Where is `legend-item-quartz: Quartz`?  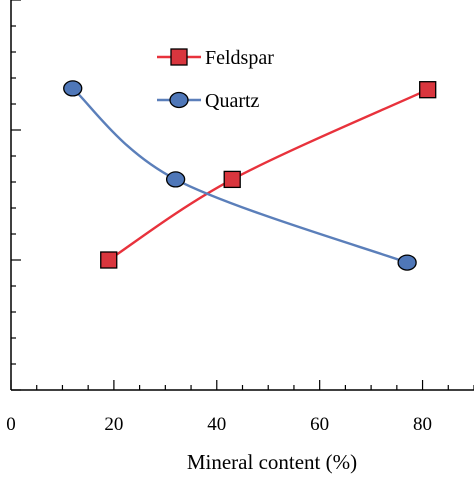
legend-item-quartz: Quartz is located at coordinates (208, 101).